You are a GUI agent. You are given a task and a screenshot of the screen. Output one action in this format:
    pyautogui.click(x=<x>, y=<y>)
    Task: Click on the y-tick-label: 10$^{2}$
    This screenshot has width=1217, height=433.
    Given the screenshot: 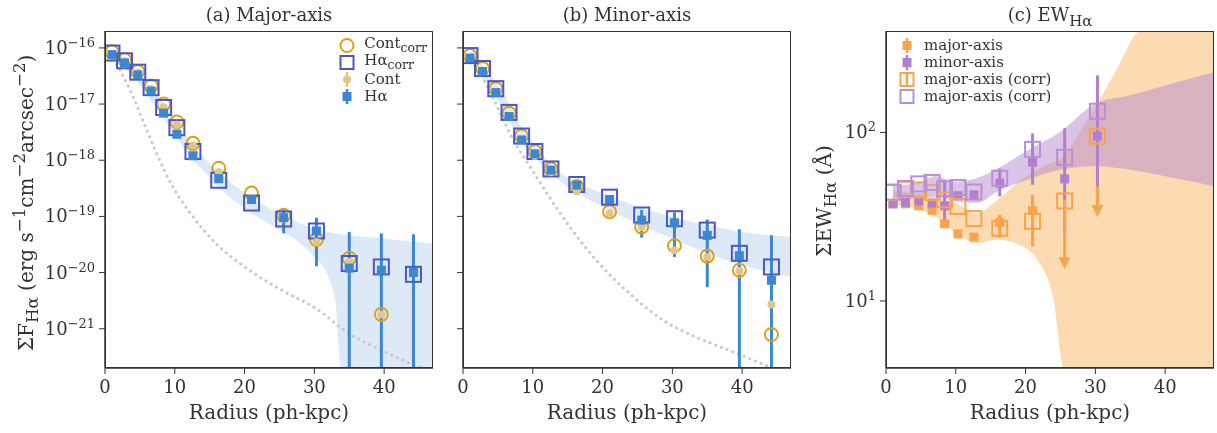 What is the action you would take?
    pyautogui.click(x=860, y=130)
    